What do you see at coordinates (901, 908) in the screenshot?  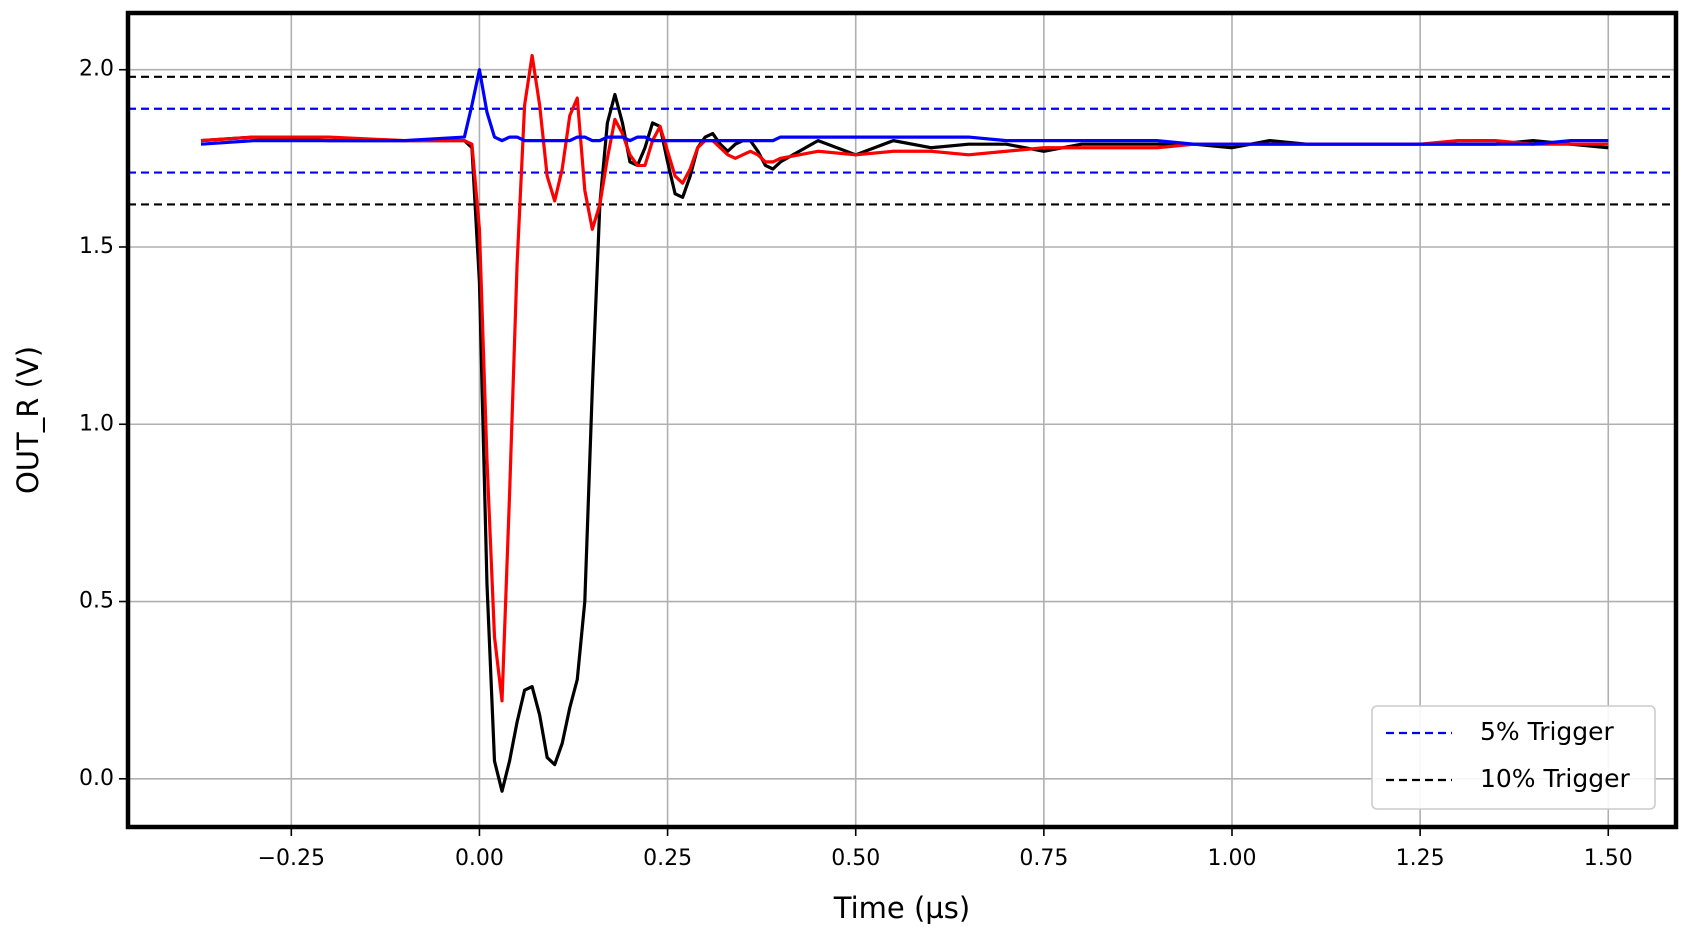 I see `x-axis-label: Time (µs)` at bounding box center [901, 908].